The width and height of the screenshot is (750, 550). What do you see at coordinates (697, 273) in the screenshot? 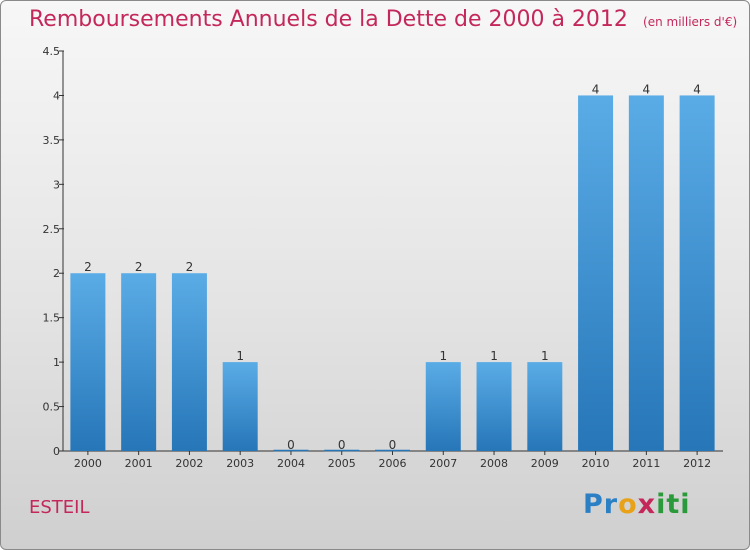
I see `bar-2012` at bounding box center [697, 273].